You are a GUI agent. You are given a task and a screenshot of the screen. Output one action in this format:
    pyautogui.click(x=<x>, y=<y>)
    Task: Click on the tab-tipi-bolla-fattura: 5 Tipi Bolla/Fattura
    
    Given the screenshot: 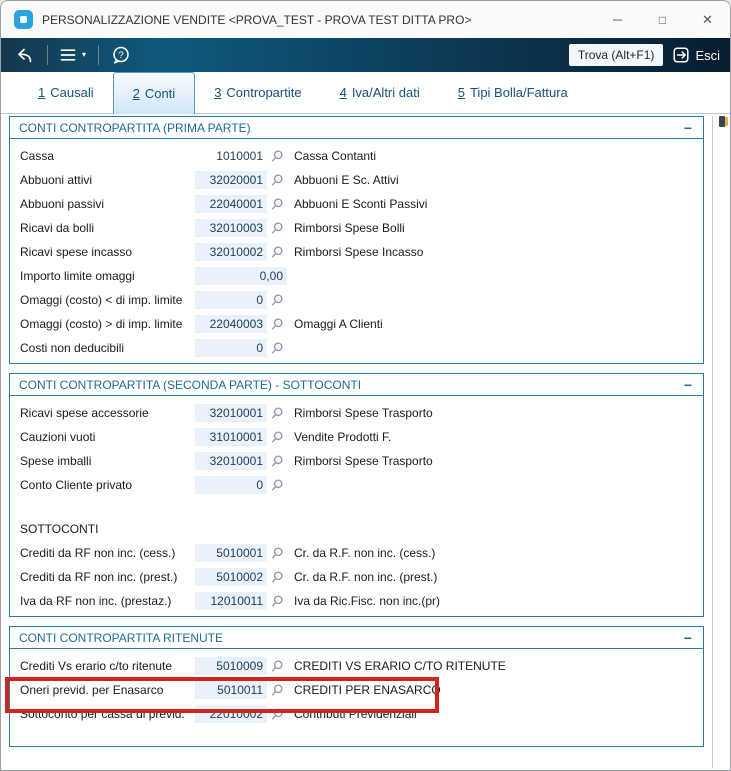 What is the action you would take?
    pyautogui.click(x=512, y=92)
    